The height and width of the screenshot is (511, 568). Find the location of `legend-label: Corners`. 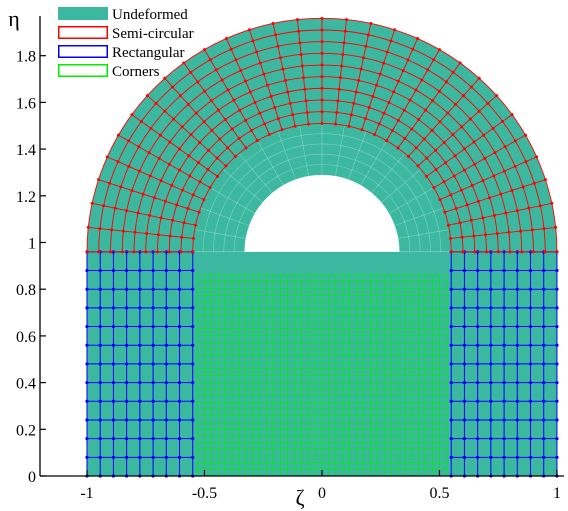

legend-label: Corners is located at coordinates (136, 72).